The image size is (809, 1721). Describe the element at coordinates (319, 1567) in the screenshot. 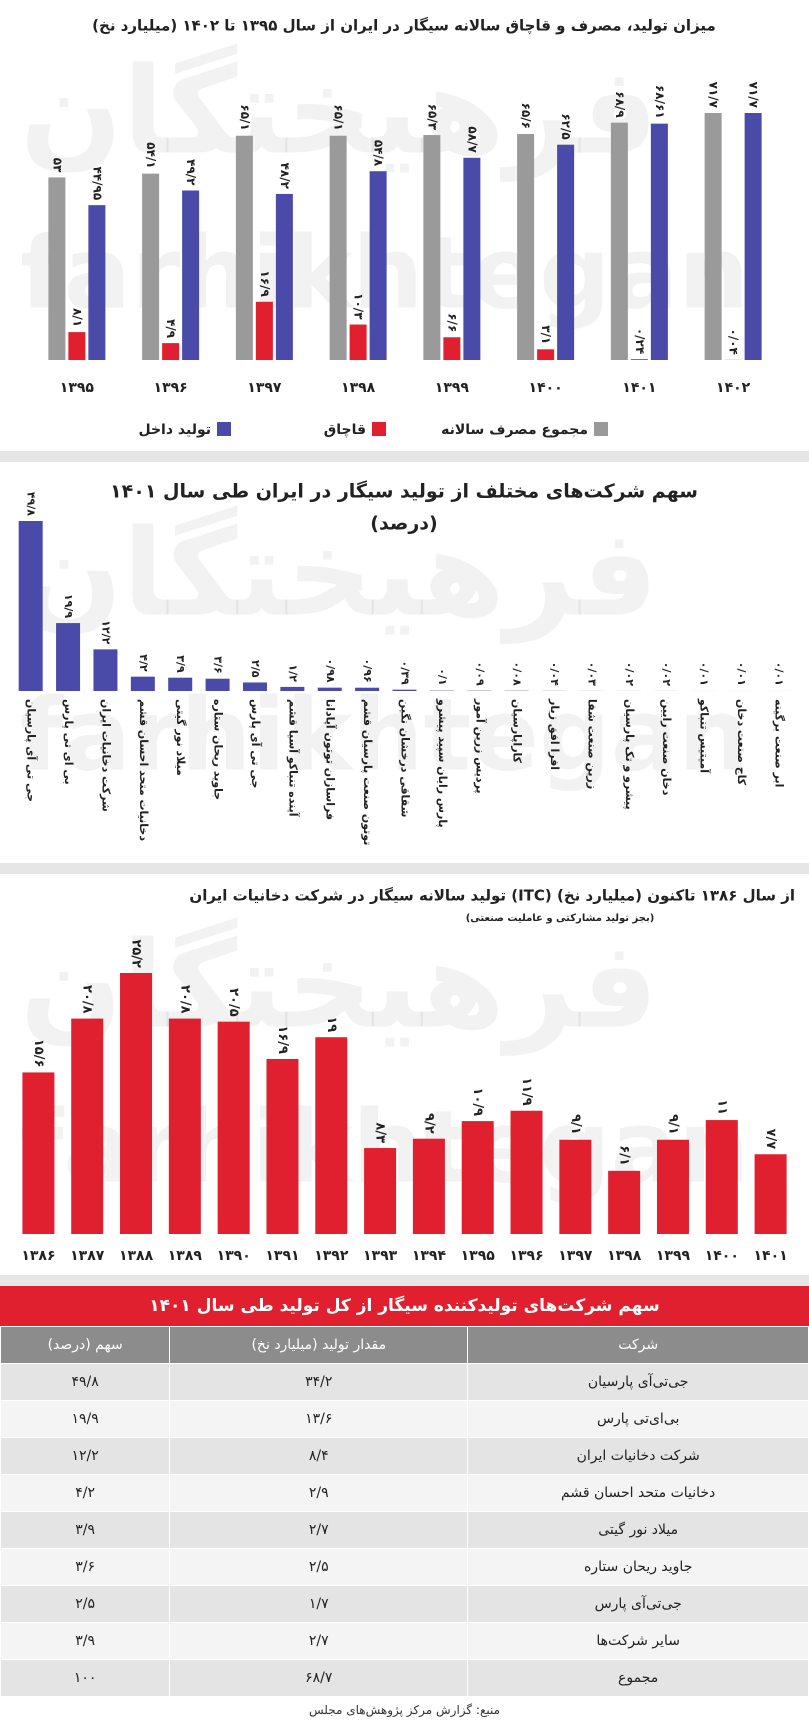

I see `table-cell: ۲/۵` at that location.